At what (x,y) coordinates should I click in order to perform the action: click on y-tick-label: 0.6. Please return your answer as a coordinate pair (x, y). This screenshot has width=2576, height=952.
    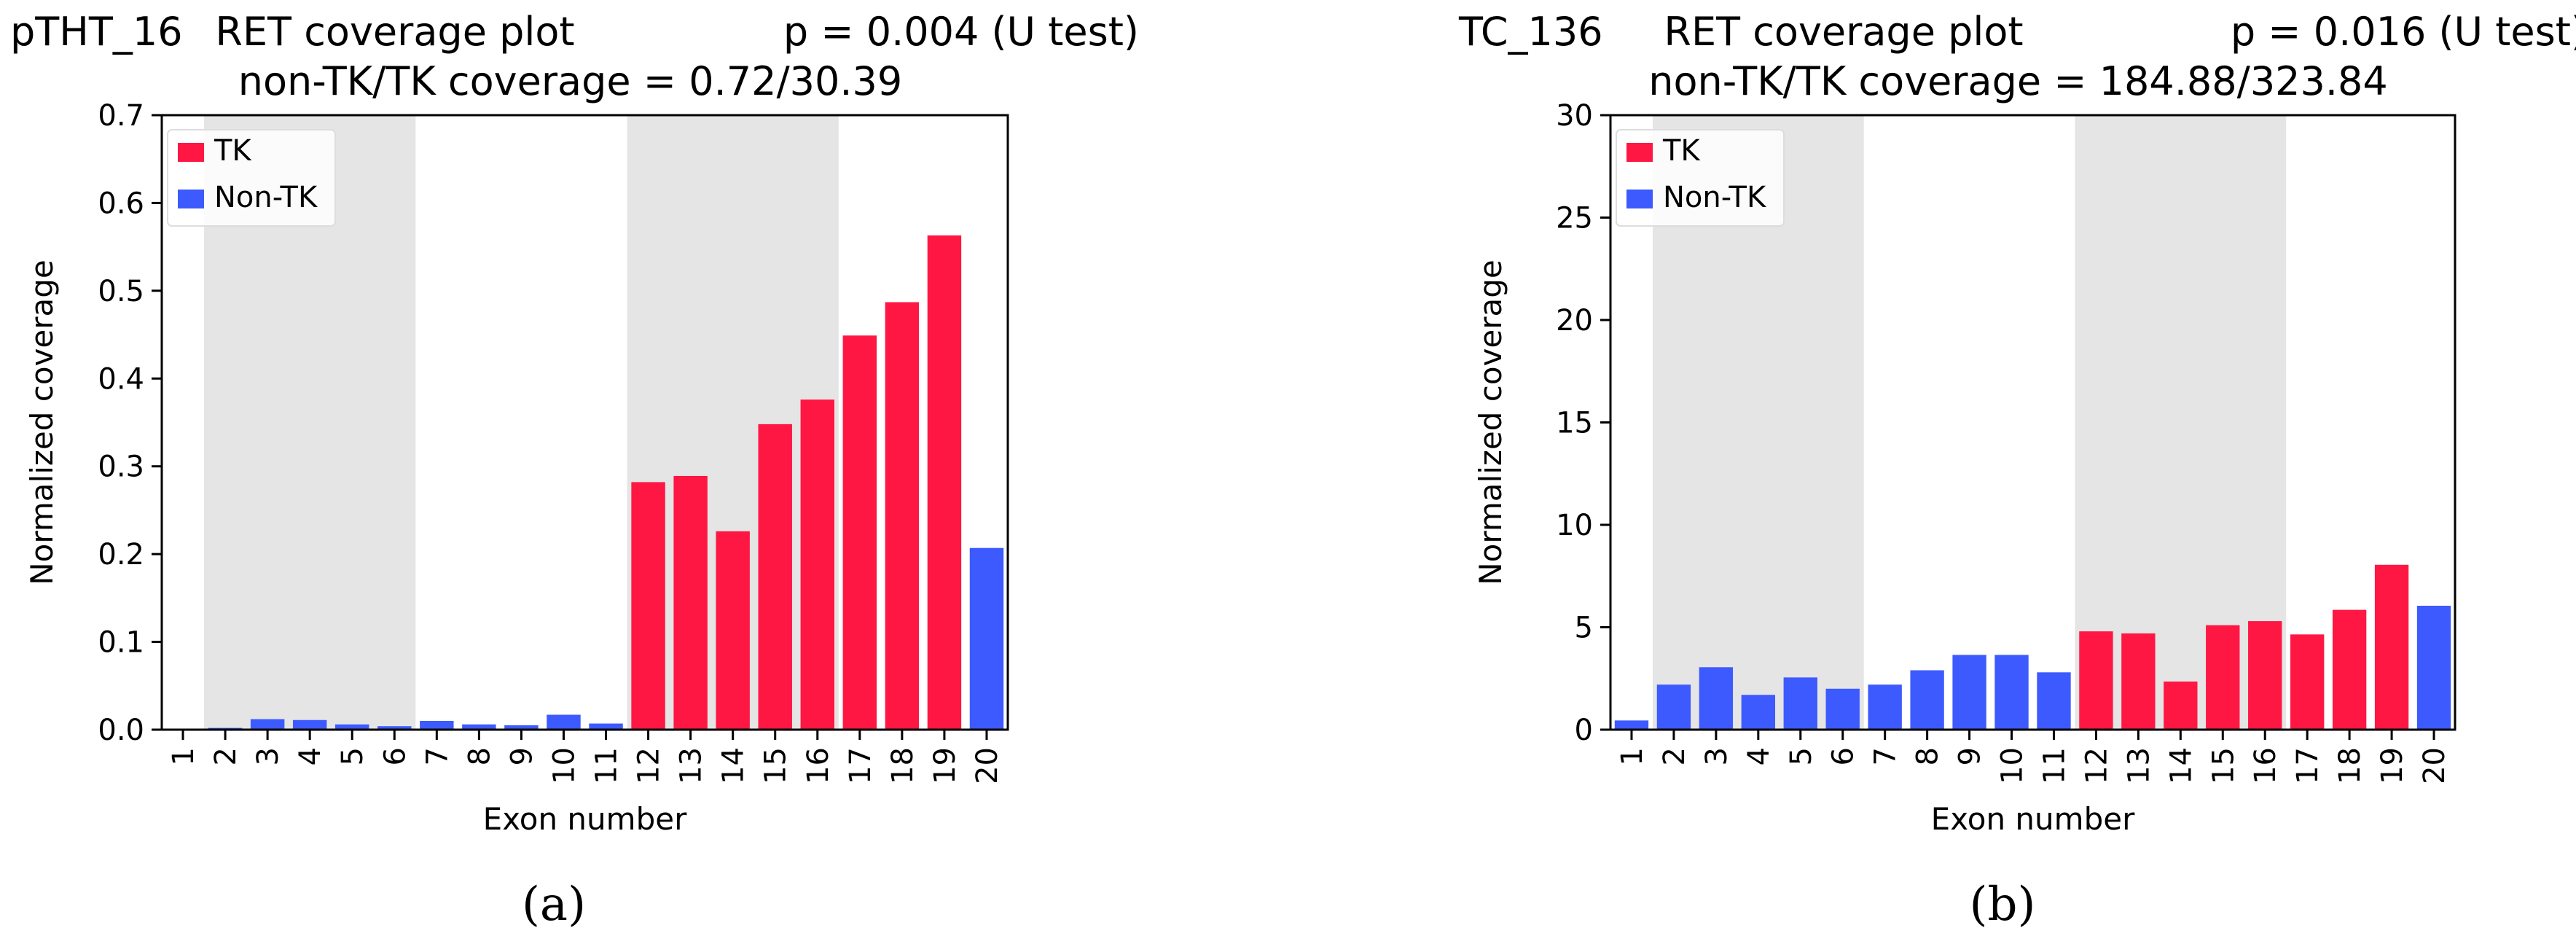
    Looking at the image, I should click on (121, 203).